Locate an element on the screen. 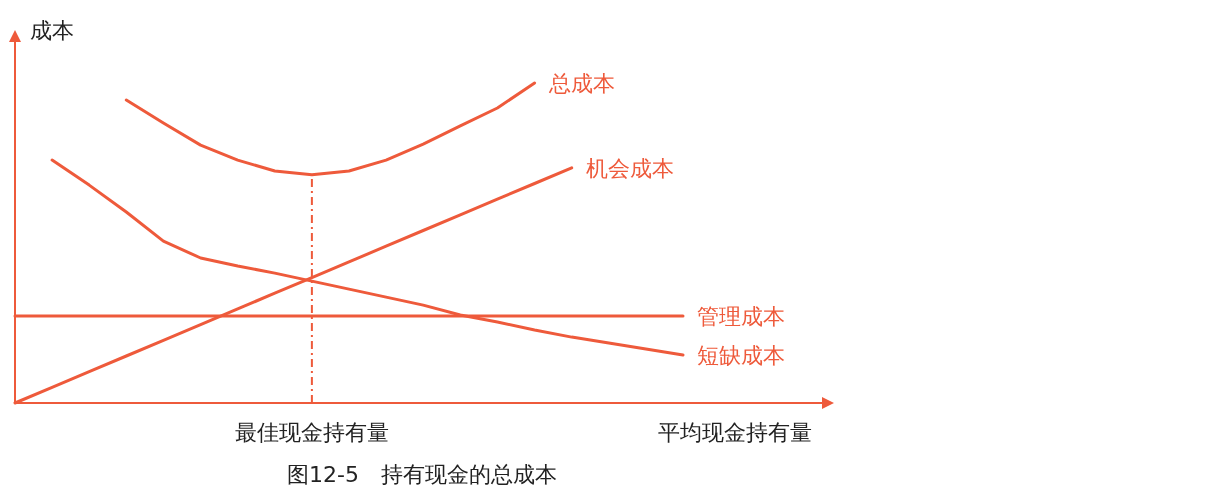 The height and width of the screenshot is (500, 1216). text: 图12-5 持有现金的总成本 is located at coordinates (422, 474).